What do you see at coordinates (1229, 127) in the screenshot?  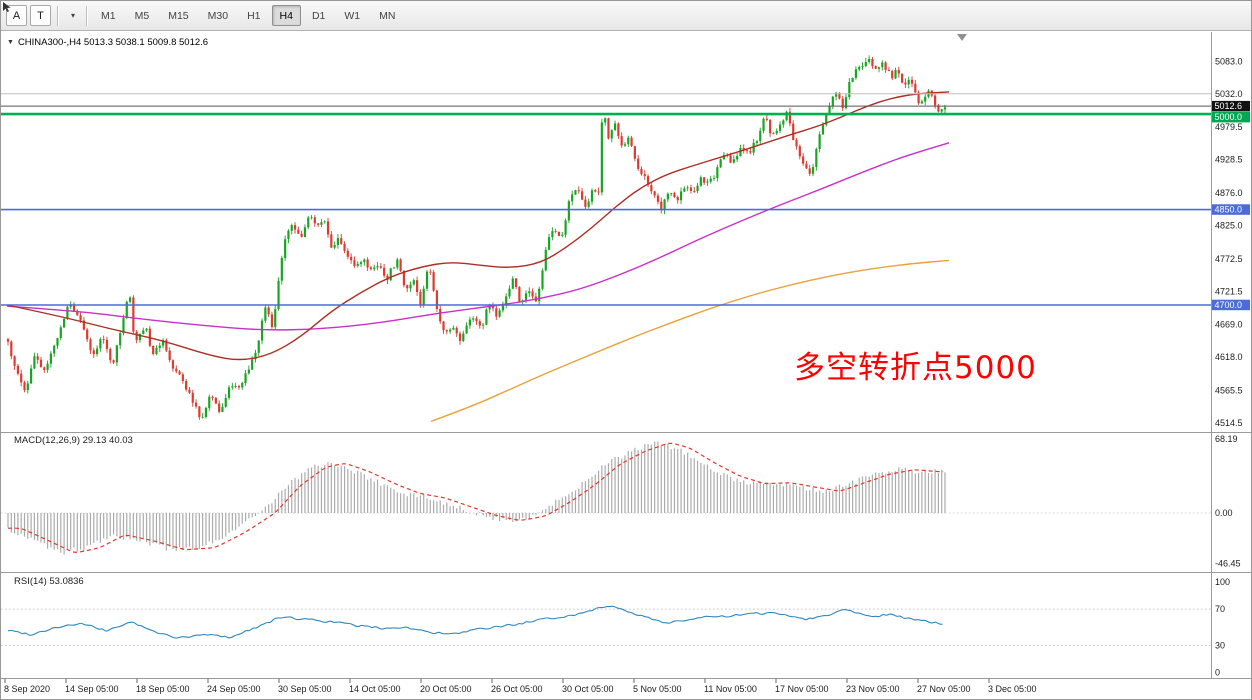 I see `price-axis-label: 4979.5` at bounding box center [1229, 127].